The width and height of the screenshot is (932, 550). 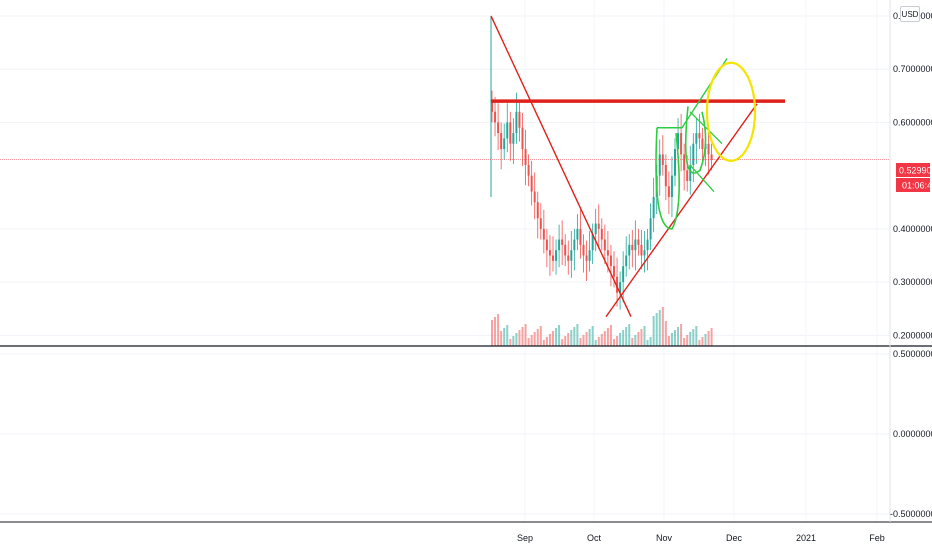 I want to click on currency-button: USD, so click(x=910, y=14).